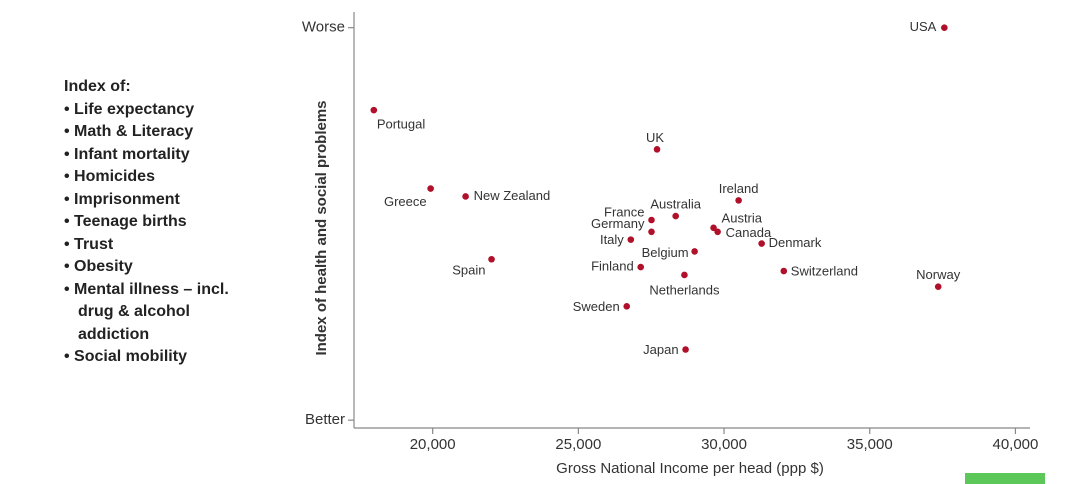 This screenshot has width=1086, height=484. Describe the element at coordinates (325, 419) in the screenshot. I see `y-tick-label: Better` at that location.